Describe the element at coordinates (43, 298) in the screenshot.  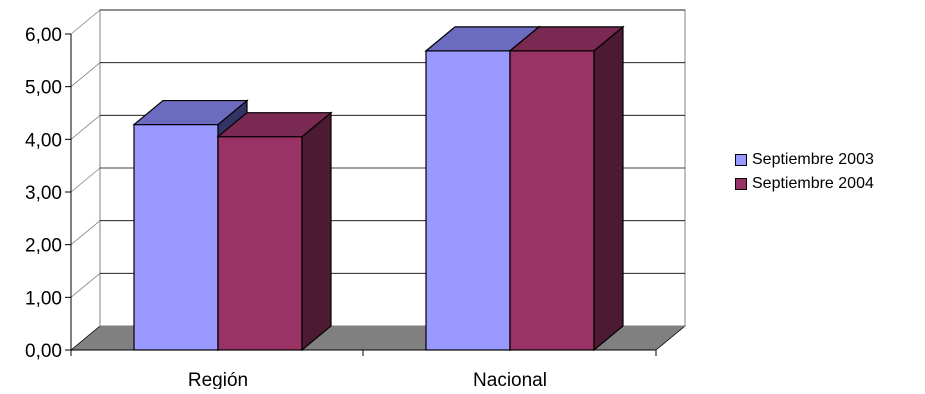
I see `y-tick-label: 1,00` at that location.